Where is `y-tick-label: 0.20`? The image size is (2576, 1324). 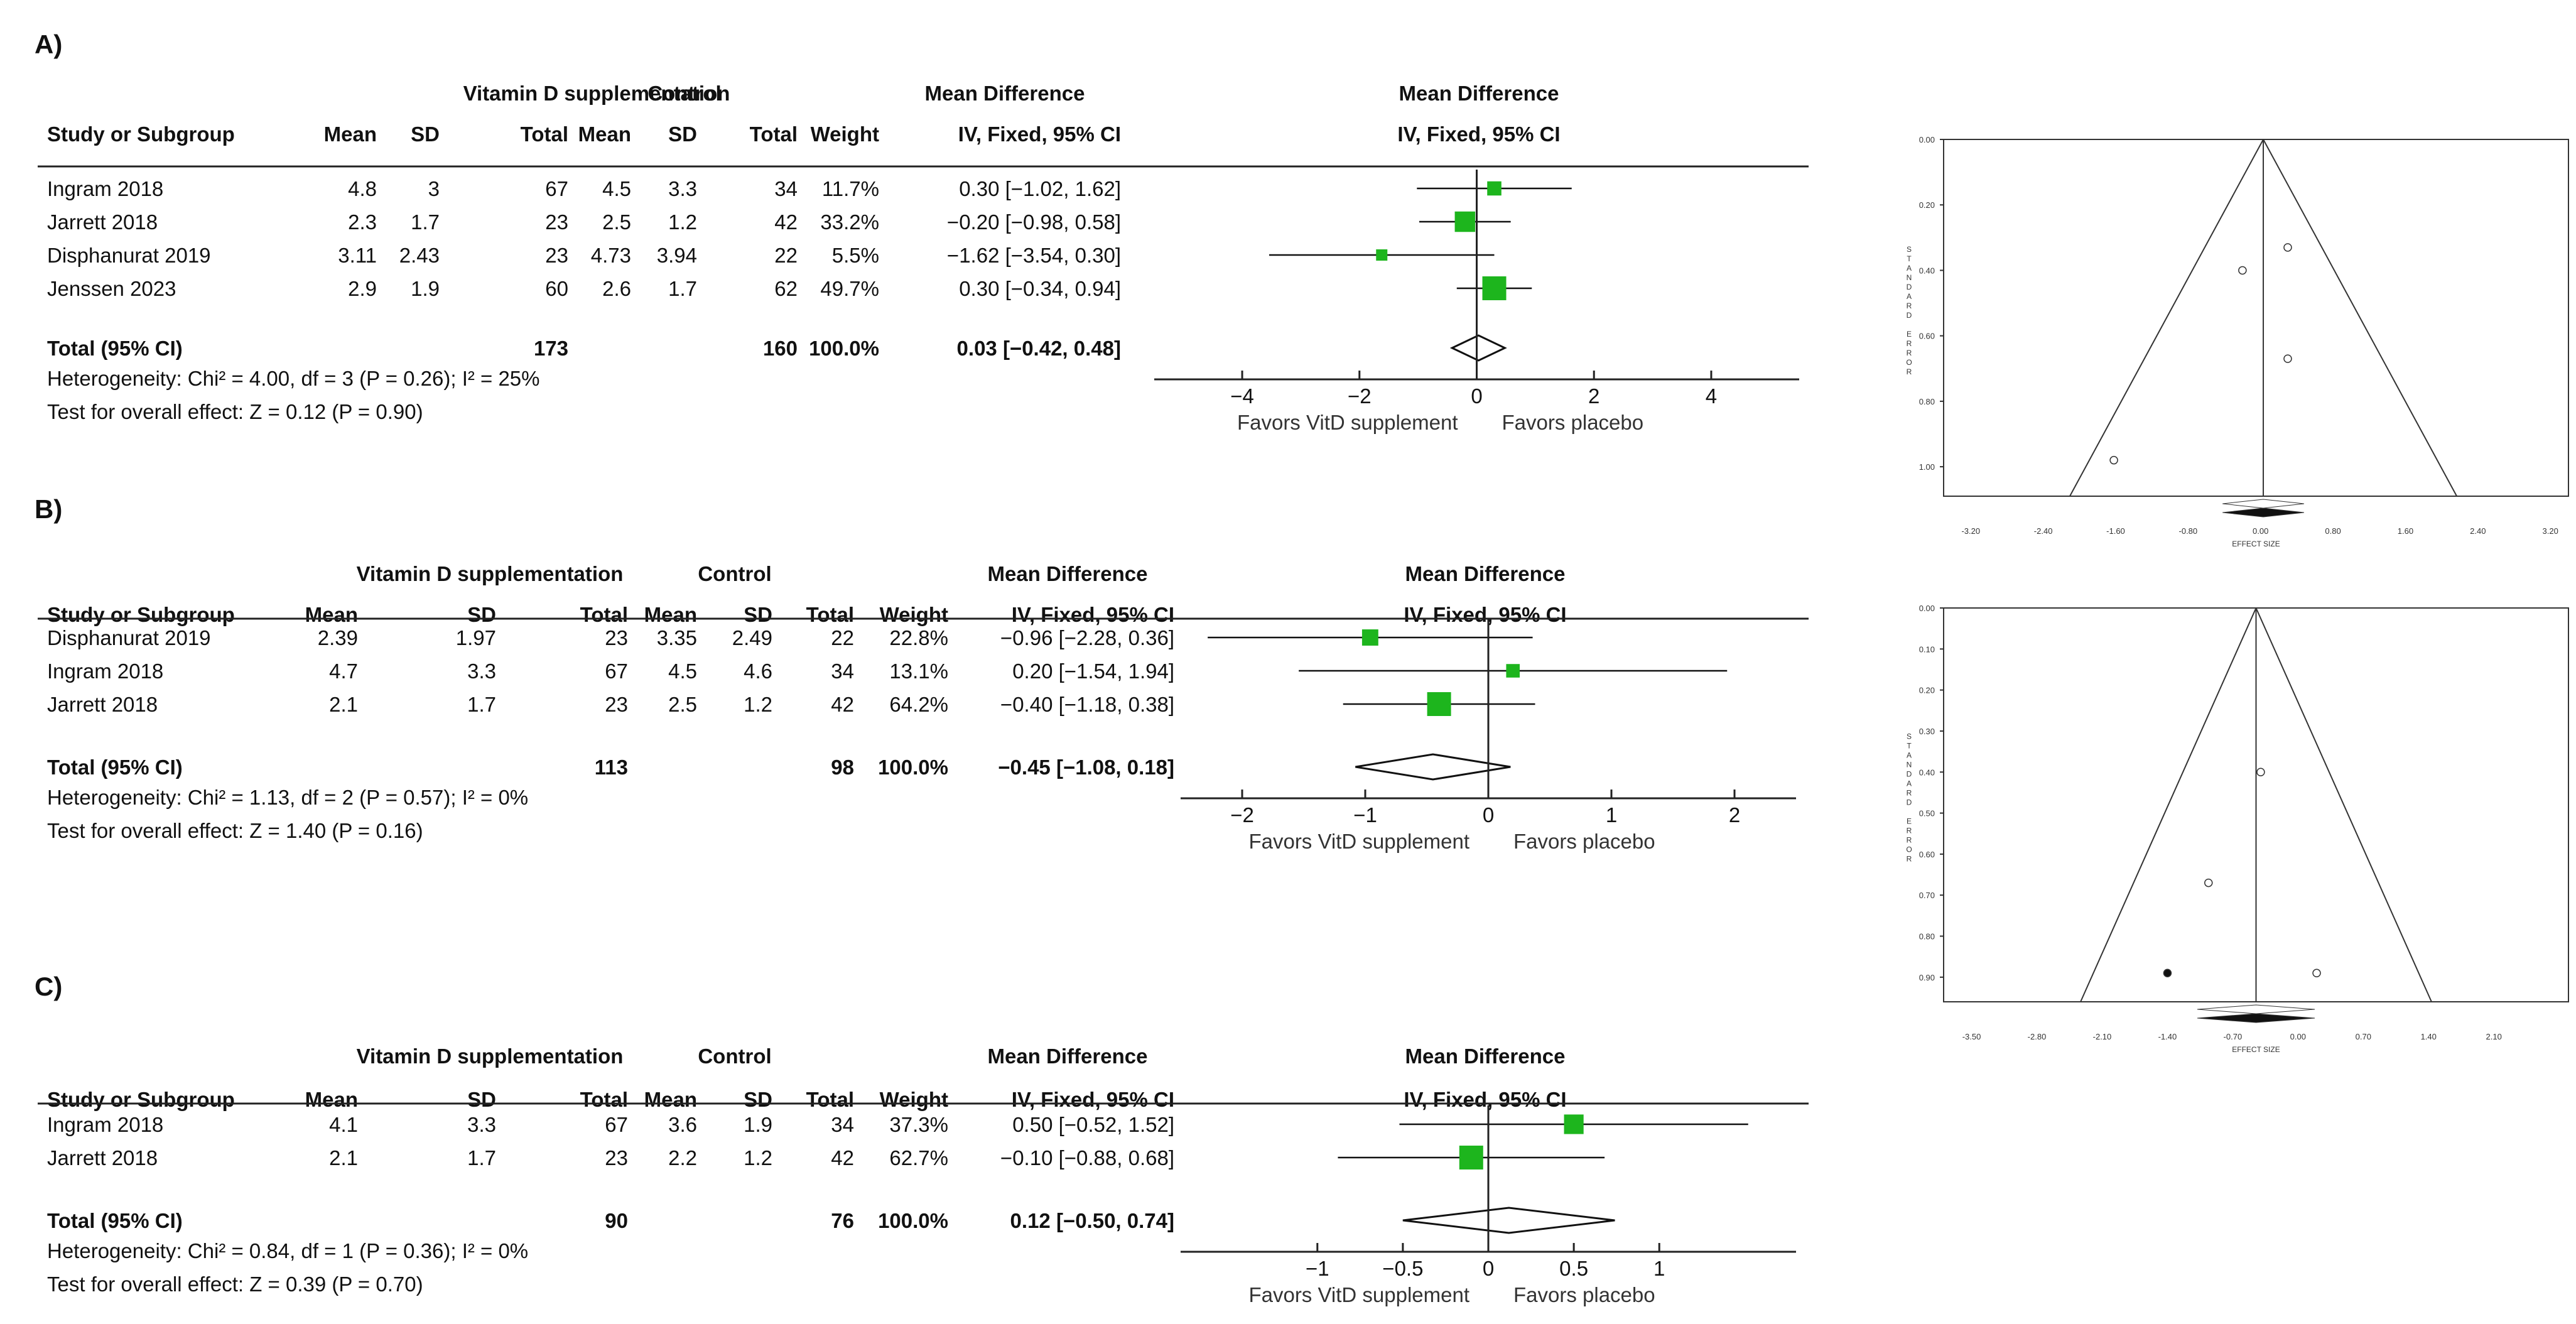 y-tick-label: 0.20 is located at coordinates (1927, 205).